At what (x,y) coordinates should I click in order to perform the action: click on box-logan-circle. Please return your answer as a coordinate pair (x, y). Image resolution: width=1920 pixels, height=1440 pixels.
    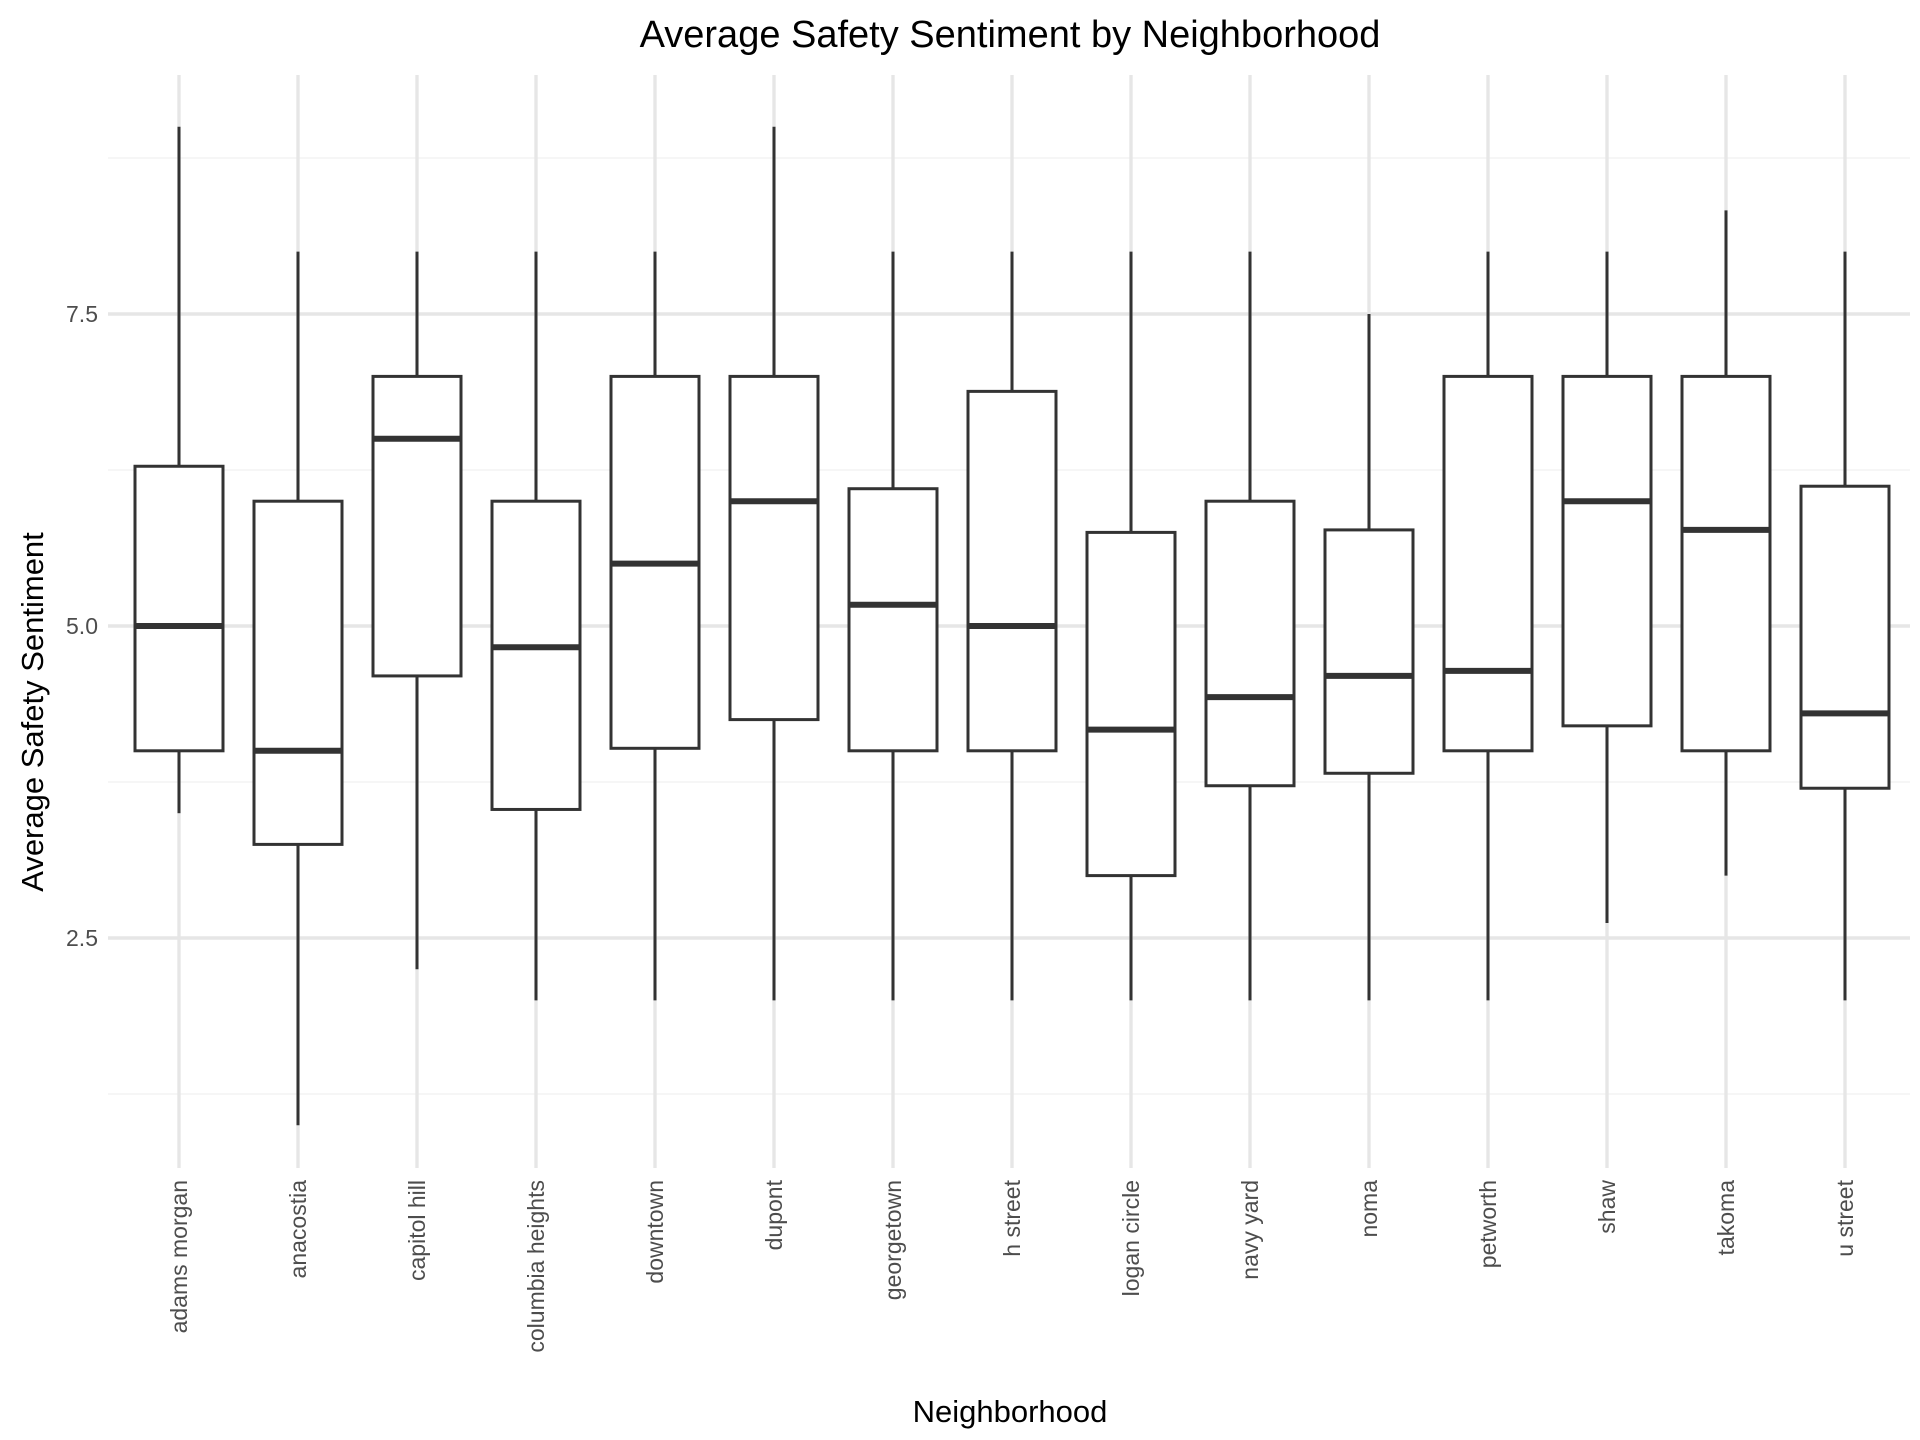
    Looking at the image, I should click on (1131, 626).